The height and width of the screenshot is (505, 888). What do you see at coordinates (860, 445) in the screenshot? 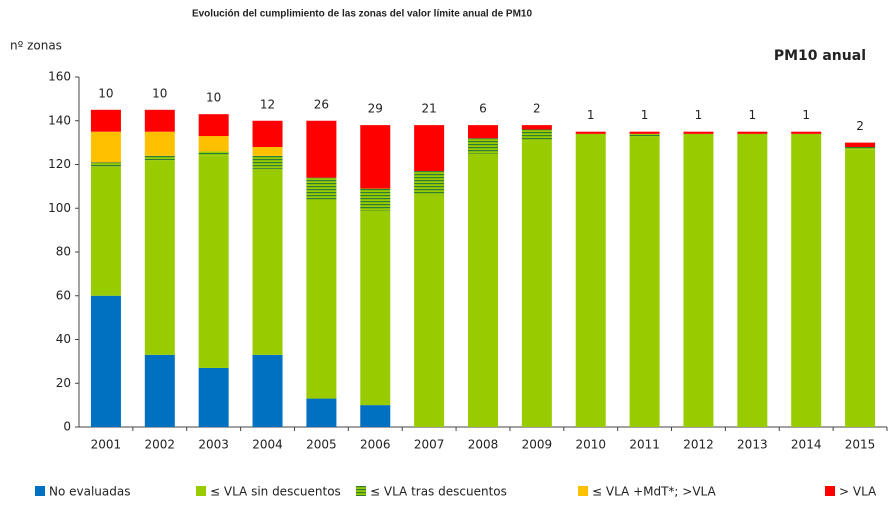
I see `x-tick-label: 2015` at bounding box center [860, 445].